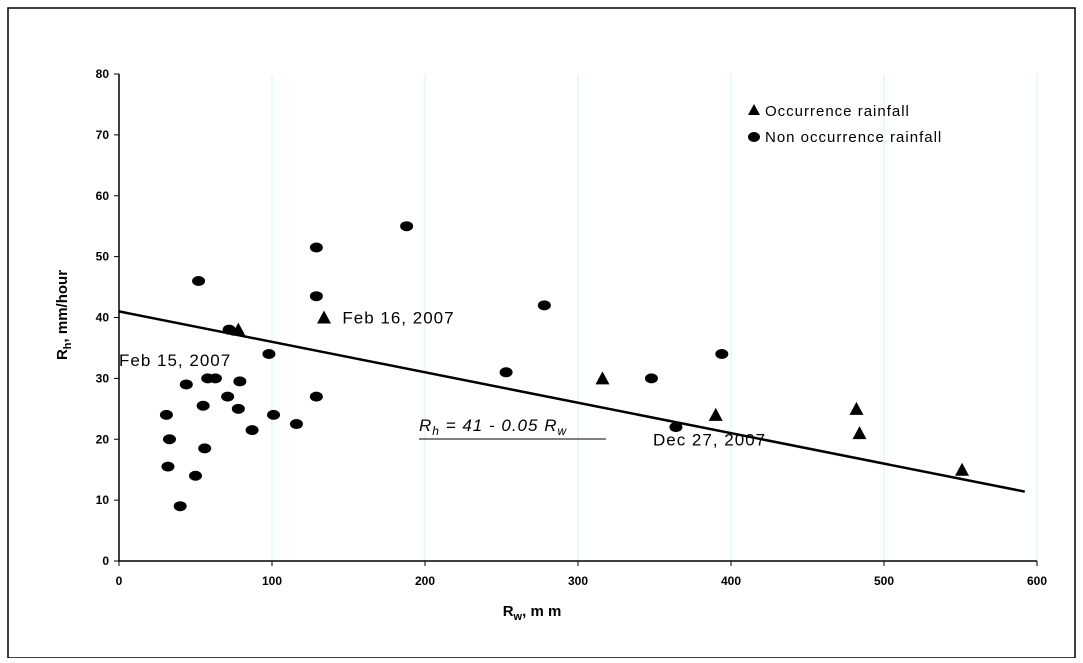 This screenshot has height=663, width=1083. Describe the element at coordinates (853, 137) in the screenshot. I see `legend-label-non-occurrence: Non occurrence rainfall` at that location.